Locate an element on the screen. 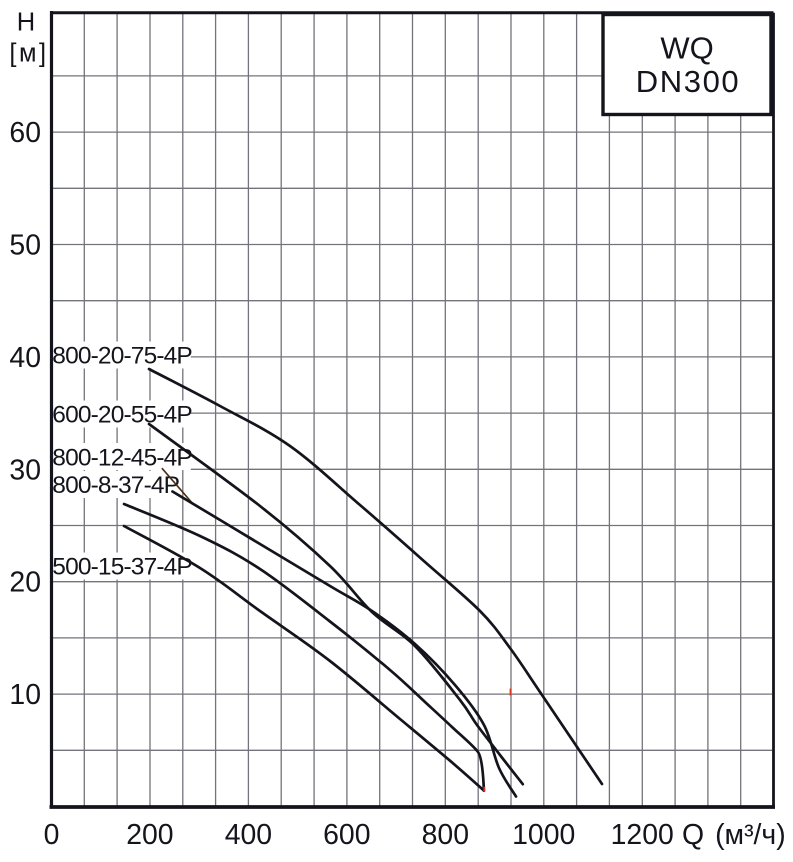 The width and height of the screenshot is (793, 862). svg-text: 1200 is located at coordinates (642, 835).